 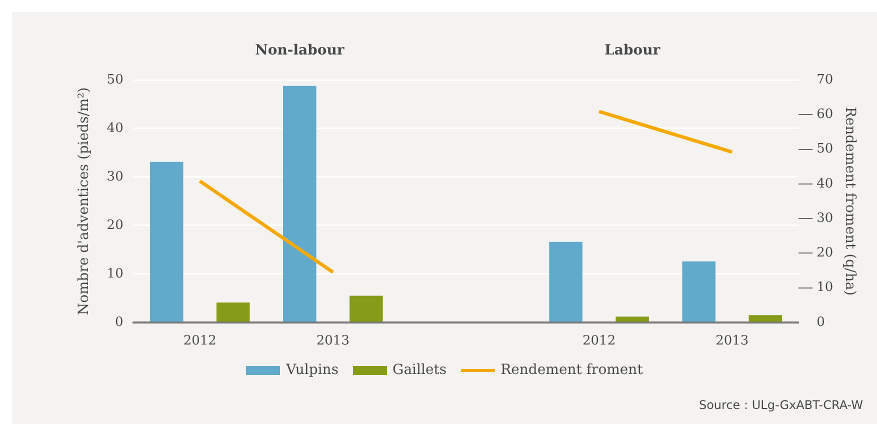 What do you see at coordinates (115, 274) in the screenshot?
I see `y-tick-label: 10` at bounding box center [115, 274].